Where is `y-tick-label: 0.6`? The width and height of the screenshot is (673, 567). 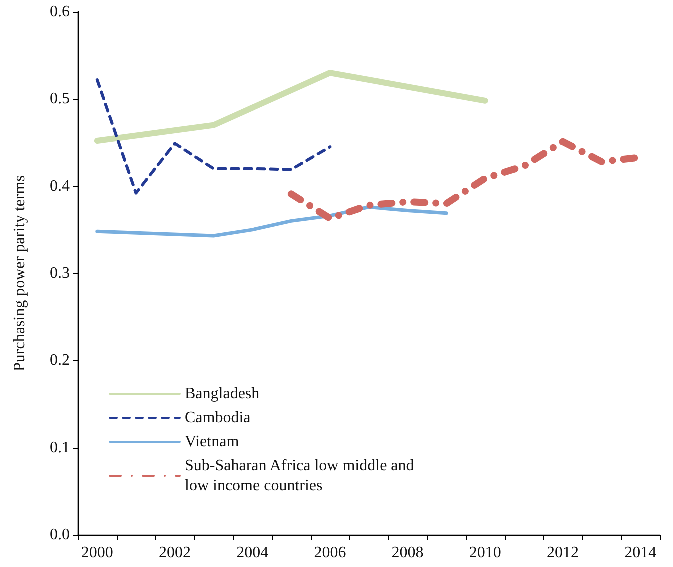 y-tick-label: 0.6 is located at coordinates (60, 12).